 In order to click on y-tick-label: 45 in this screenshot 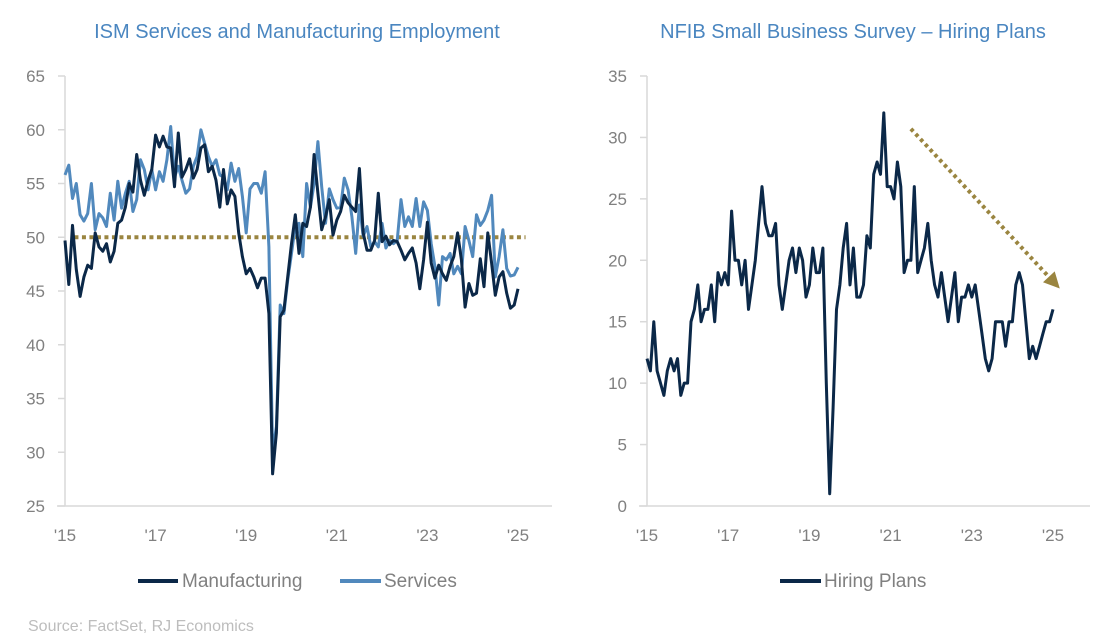, I will do `click(35, 291)`.